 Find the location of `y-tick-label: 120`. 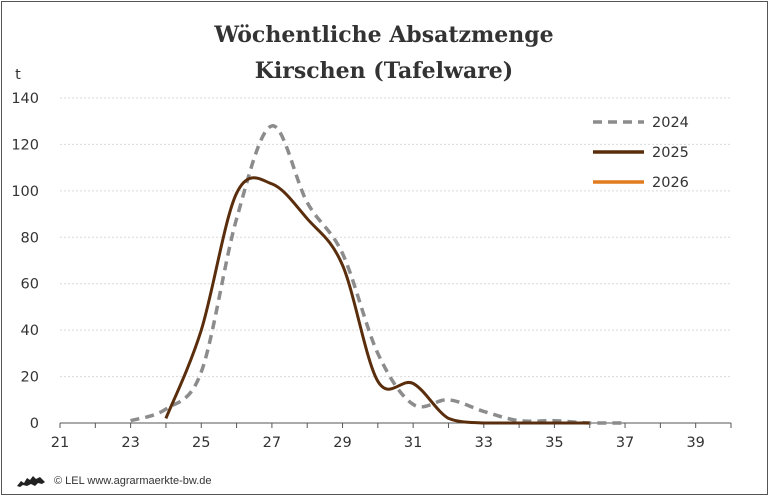

y-tick-label: 120 is located at coordinates (25, 145).